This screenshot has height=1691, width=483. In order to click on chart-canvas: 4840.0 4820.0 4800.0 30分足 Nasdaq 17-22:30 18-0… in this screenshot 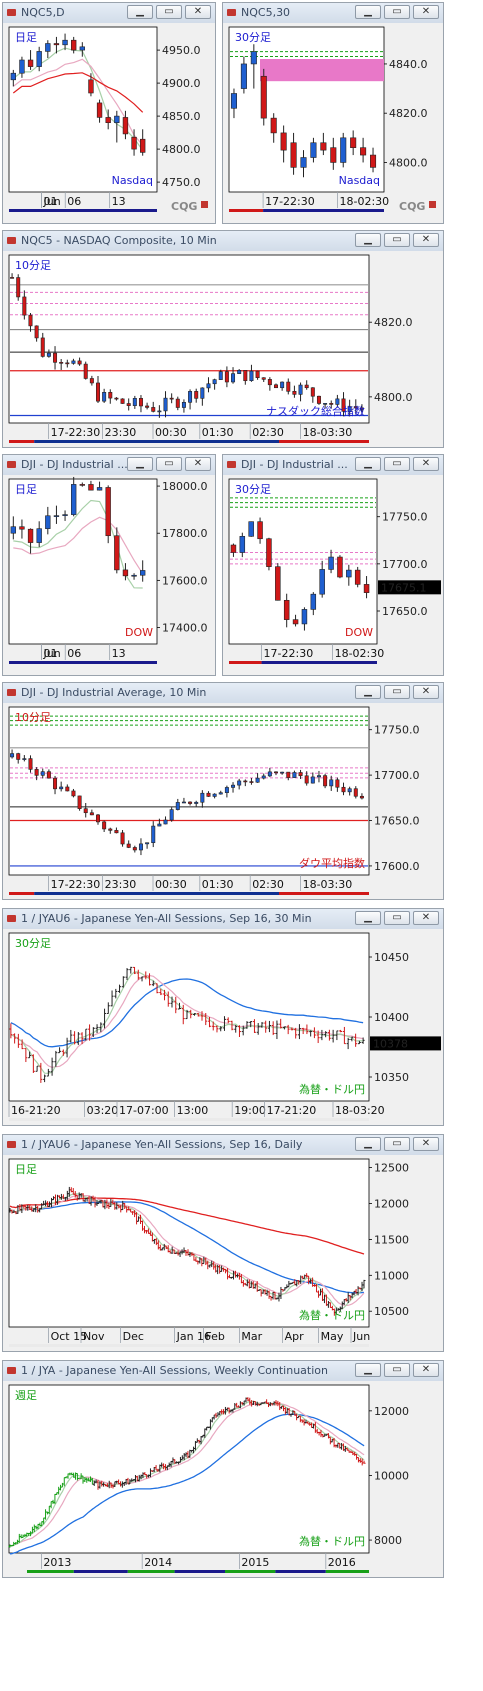, I will do `click(333, 123)`.